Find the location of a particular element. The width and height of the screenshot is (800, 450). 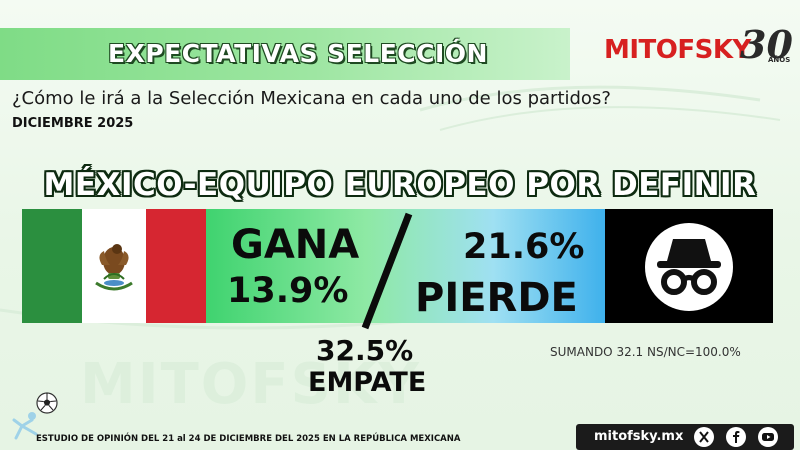

brand-logo: MITOFSKY 30 AÑOS is located at coordinates (699, 49).